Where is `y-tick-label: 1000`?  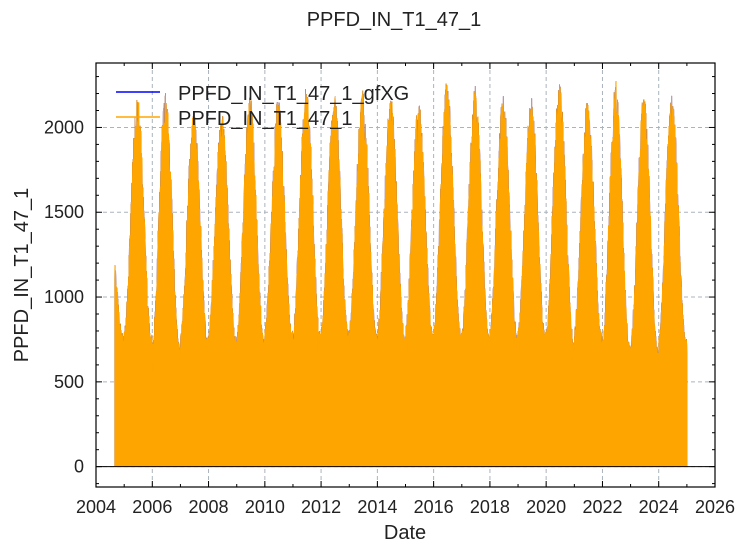 y-tick-label: 1000 is located at coordinates (64, 297).